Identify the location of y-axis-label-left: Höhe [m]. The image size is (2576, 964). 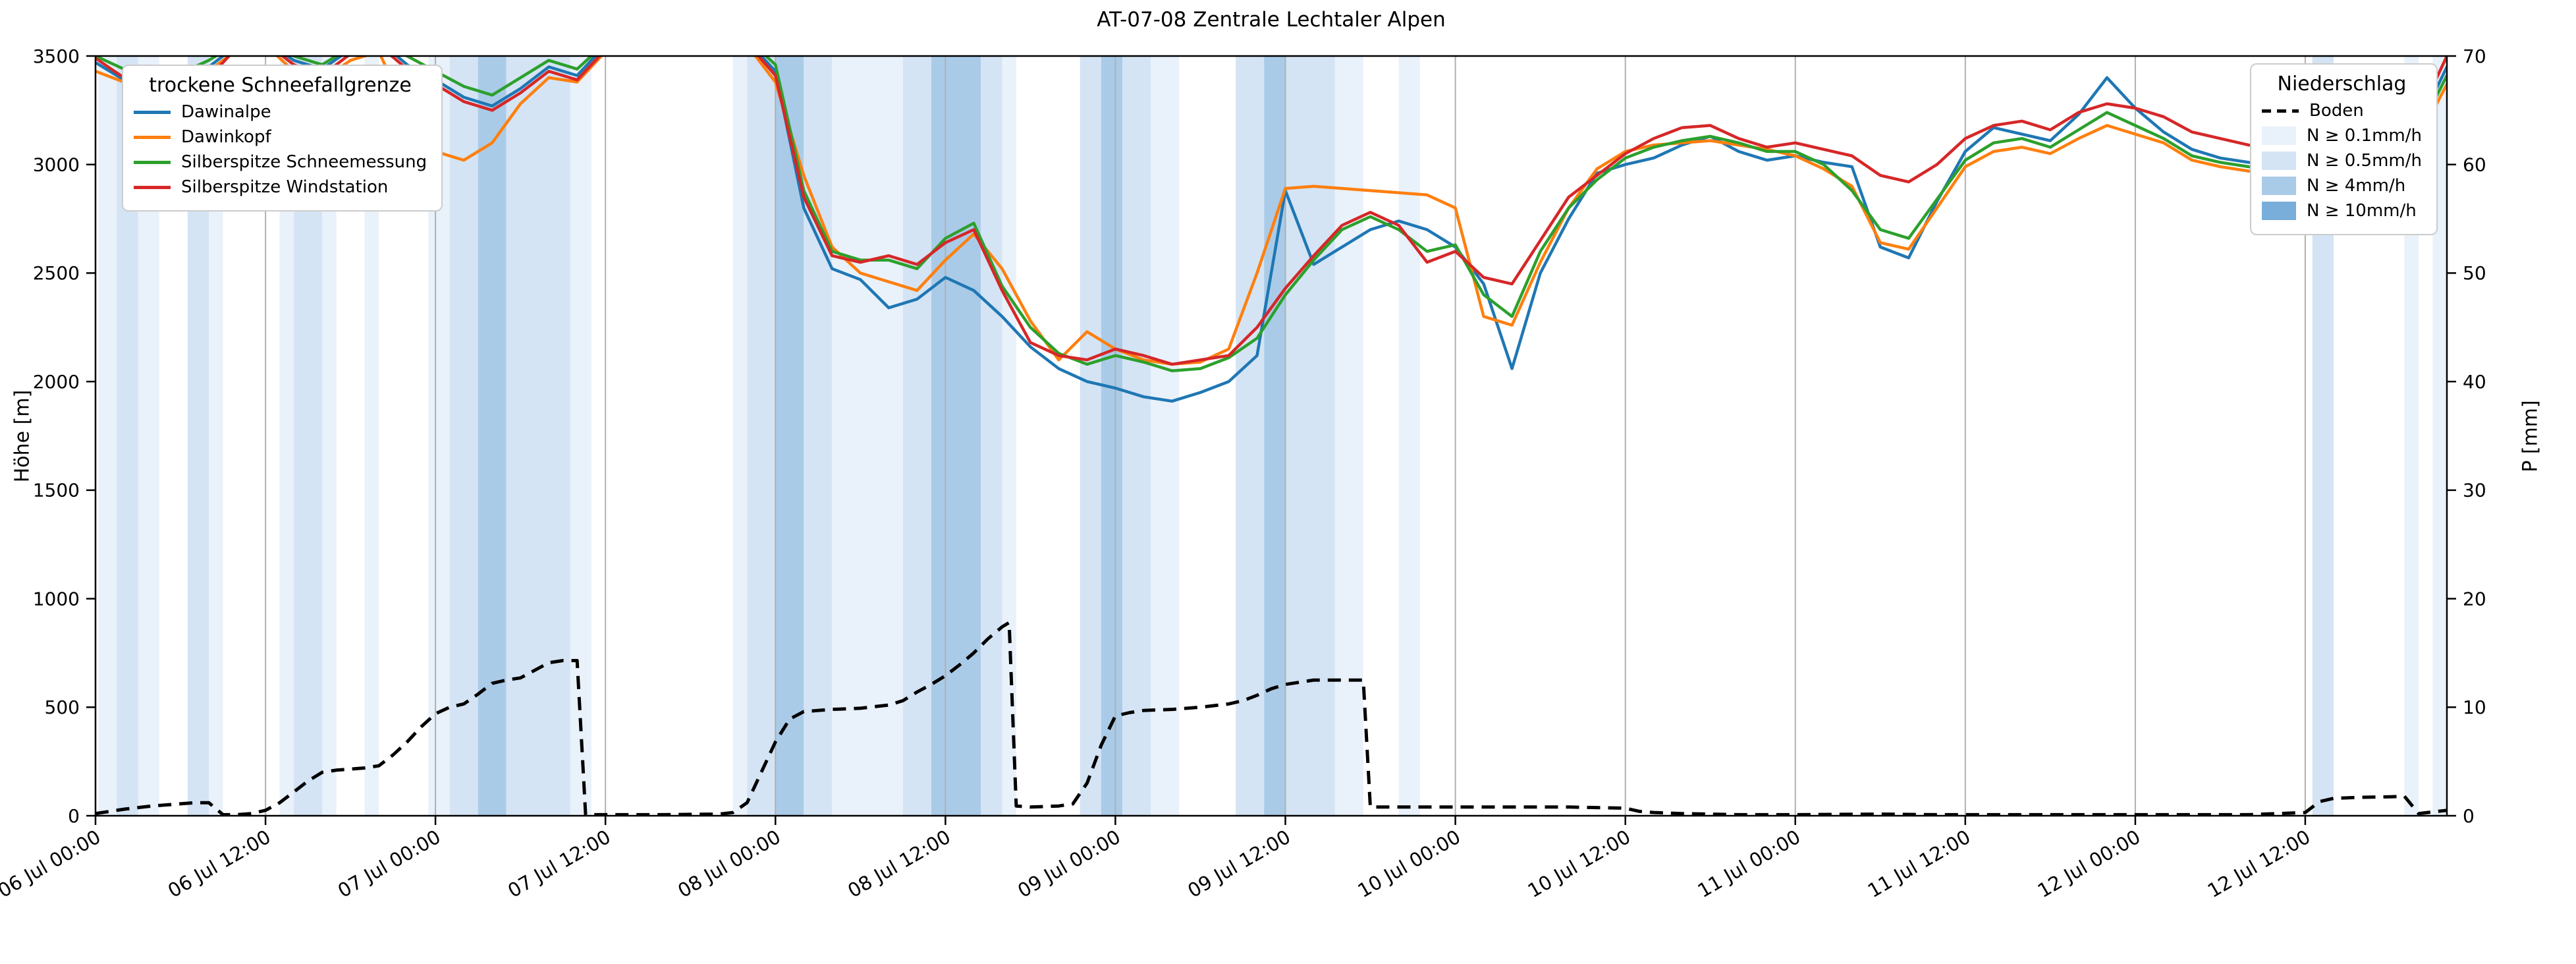
(22, 436).